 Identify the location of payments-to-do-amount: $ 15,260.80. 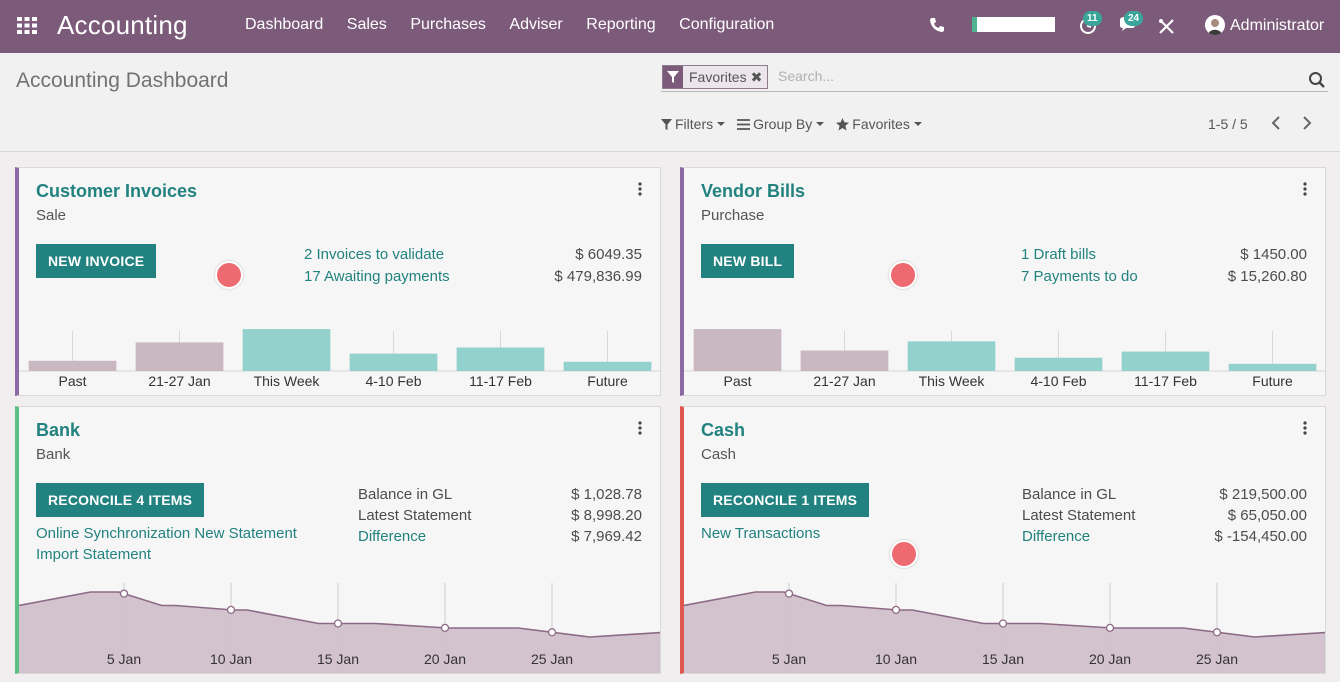
(1267, 276).